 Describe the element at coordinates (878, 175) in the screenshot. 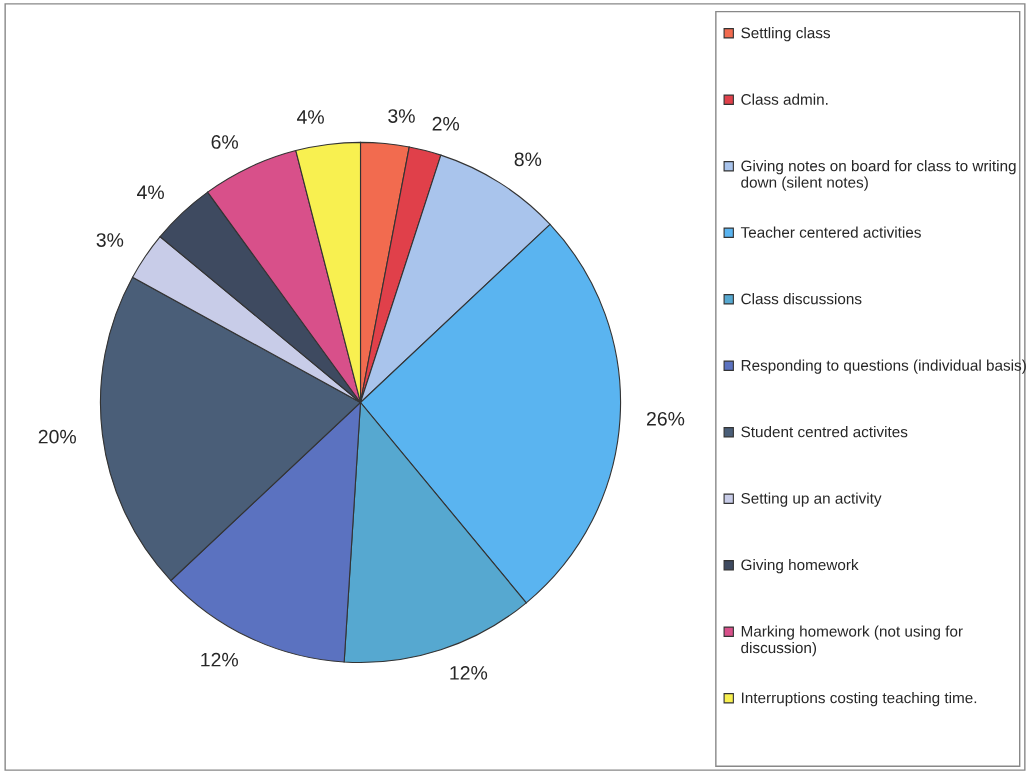

I see `legend-label: Giving notes on board for class to writing down (silent notes)` at that location.